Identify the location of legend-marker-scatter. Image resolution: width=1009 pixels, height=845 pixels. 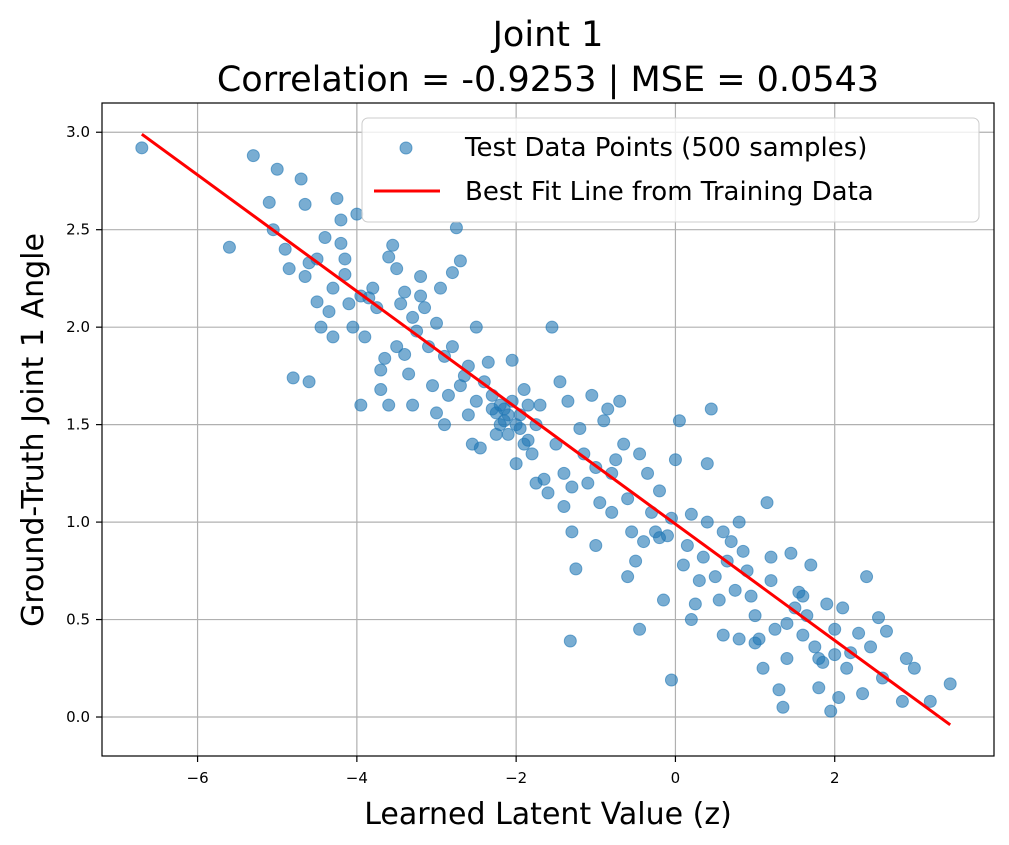
(406, 148).